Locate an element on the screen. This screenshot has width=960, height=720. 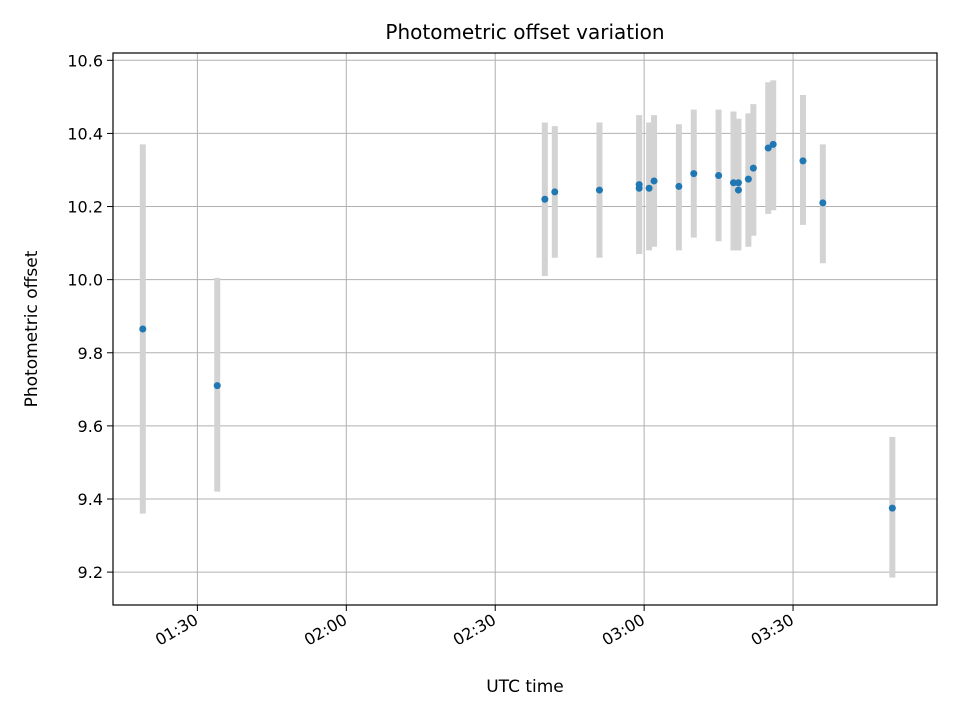
y-tick-label: 10.0 is located at coordinates (85, 280).